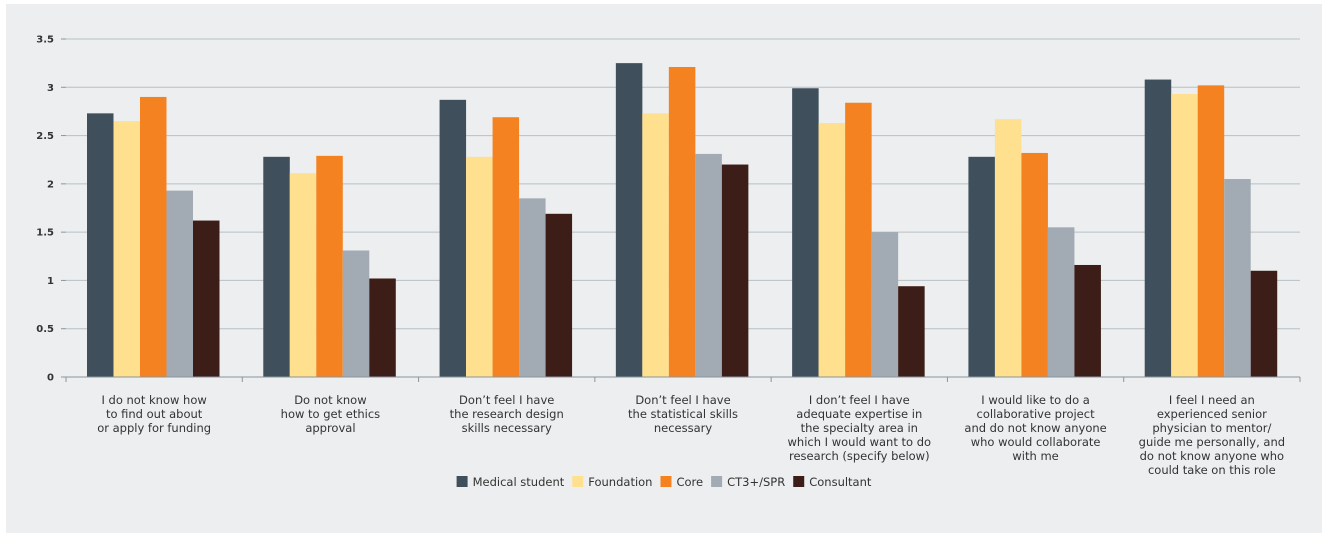  What do you see at coordinates (331, 414) in the screenshot?
I see `category-label: Do not know how to get ethics approval` at bounding box center [331, 414].